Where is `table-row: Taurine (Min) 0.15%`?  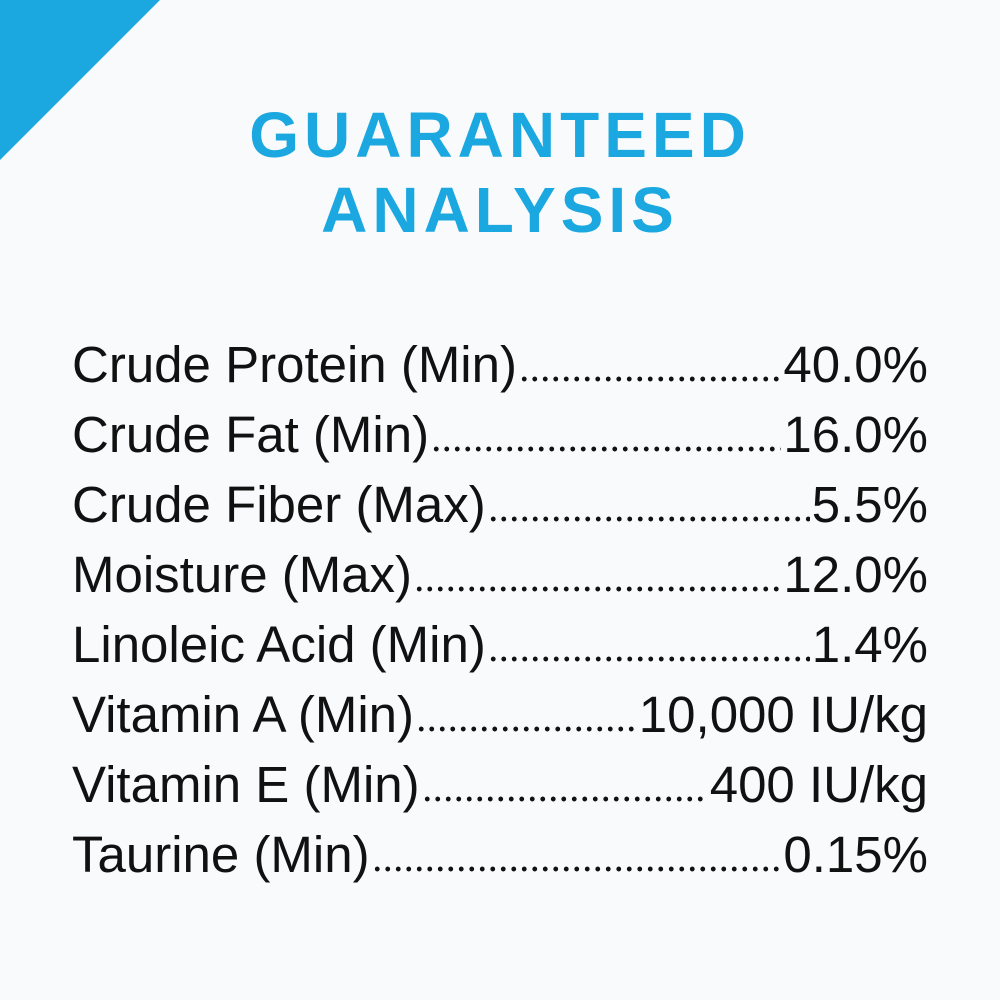
table-row: Taurine (Min) 0.15% is located at coordinates (500, 855).